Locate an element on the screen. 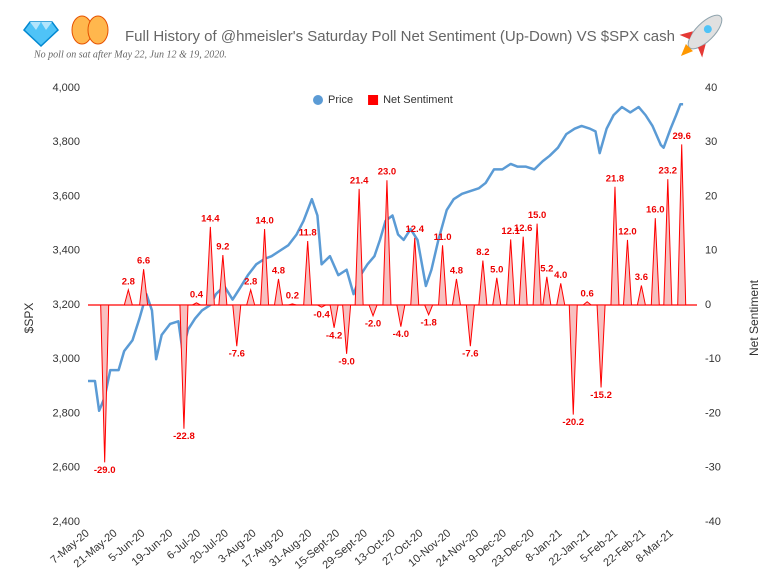 The image size is (768, 579). y-axis-label: $SPX is located at coordinates (29, 318).